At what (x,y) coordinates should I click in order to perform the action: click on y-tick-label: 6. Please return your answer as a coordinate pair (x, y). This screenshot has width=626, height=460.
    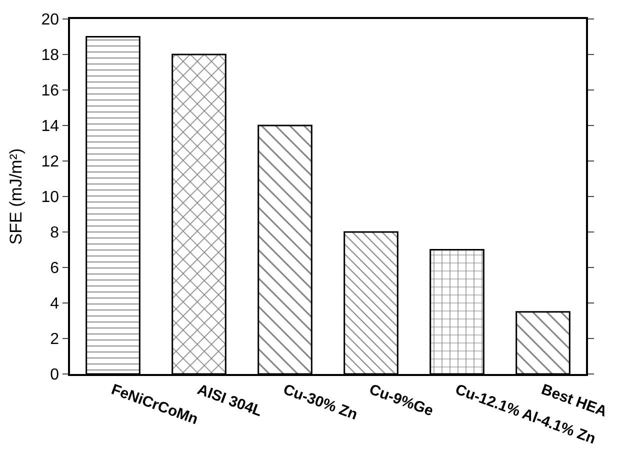
    Looking at the image, I should click on (55, 269).